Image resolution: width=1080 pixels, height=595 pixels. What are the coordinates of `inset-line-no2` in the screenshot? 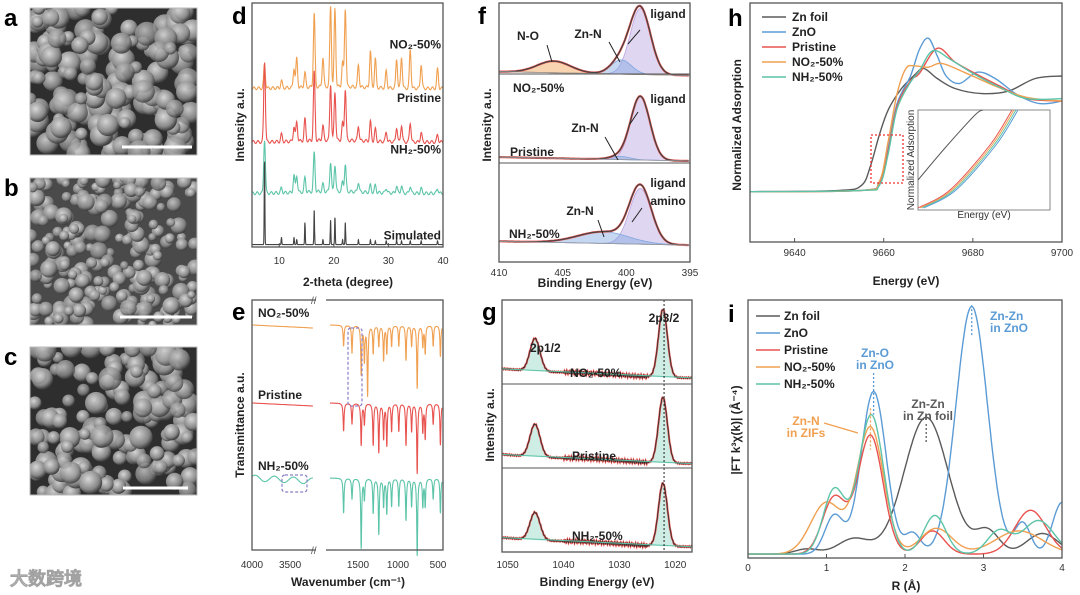 It's located at (967, 159).